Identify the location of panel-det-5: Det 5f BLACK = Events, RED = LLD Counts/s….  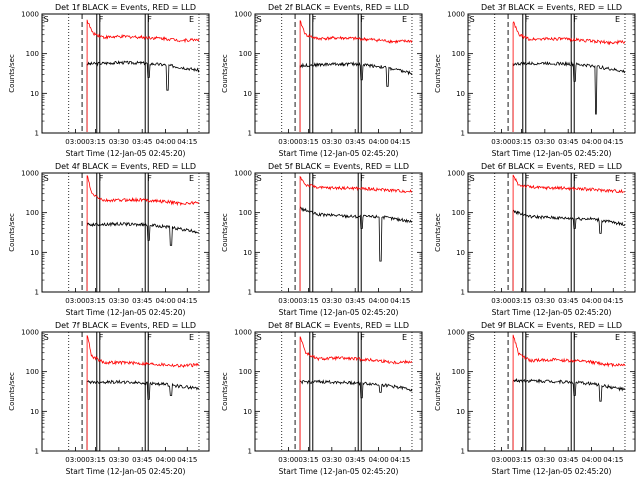
(322, 239).